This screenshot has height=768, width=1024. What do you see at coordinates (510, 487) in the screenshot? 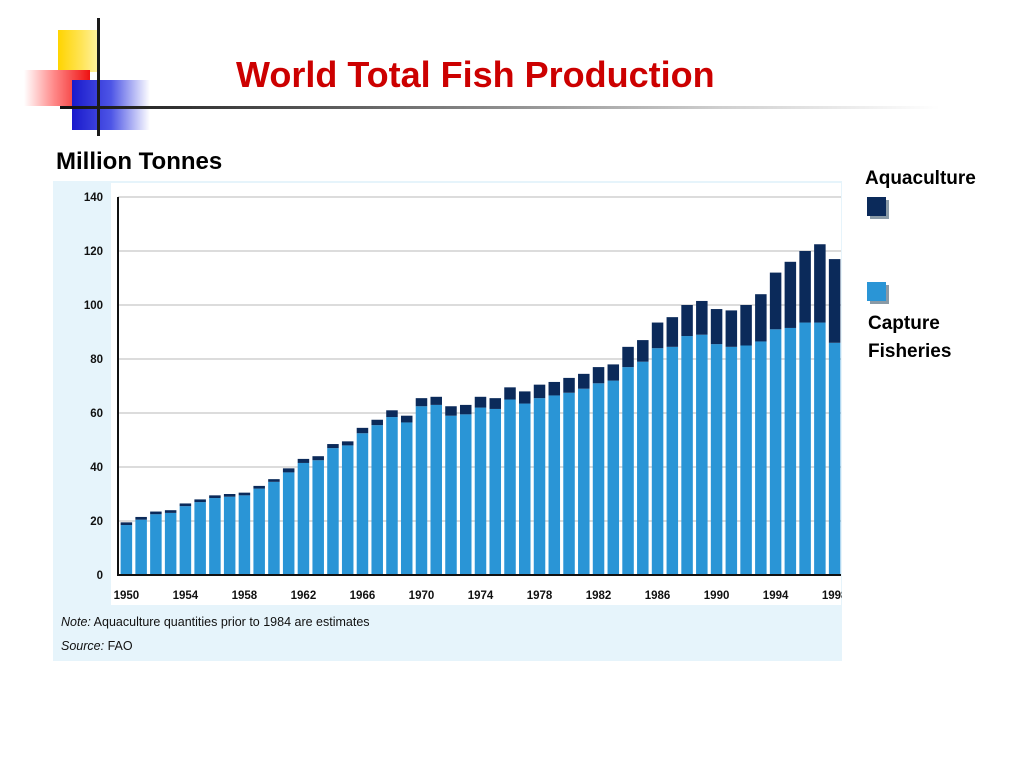
I see `bar-capture-1976` at bounding box center [510, 487].